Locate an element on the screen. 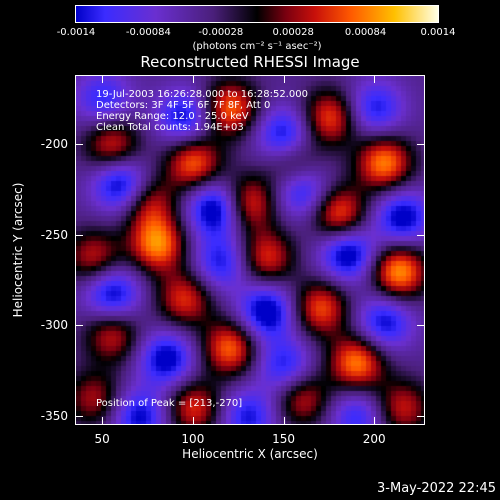 This screenshot has height=500, width=500. x-tick-label: 100 is located at coordinates (193, 439).